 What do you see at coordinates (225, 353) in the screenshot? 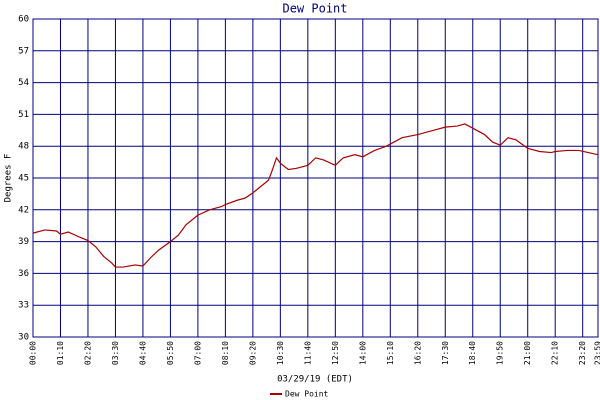
I see `x-tick-label: 08:10` at bounding box center [225, 353].